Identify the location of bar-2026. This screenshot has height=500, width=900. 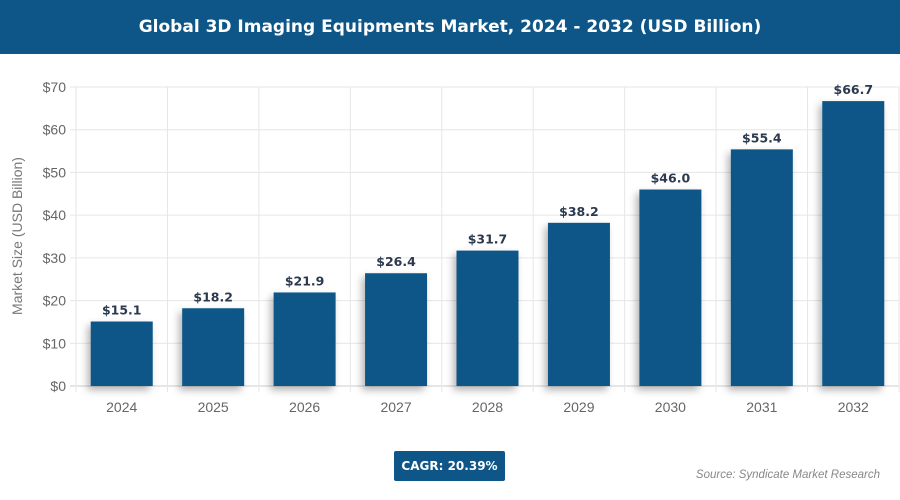
(304, 339).